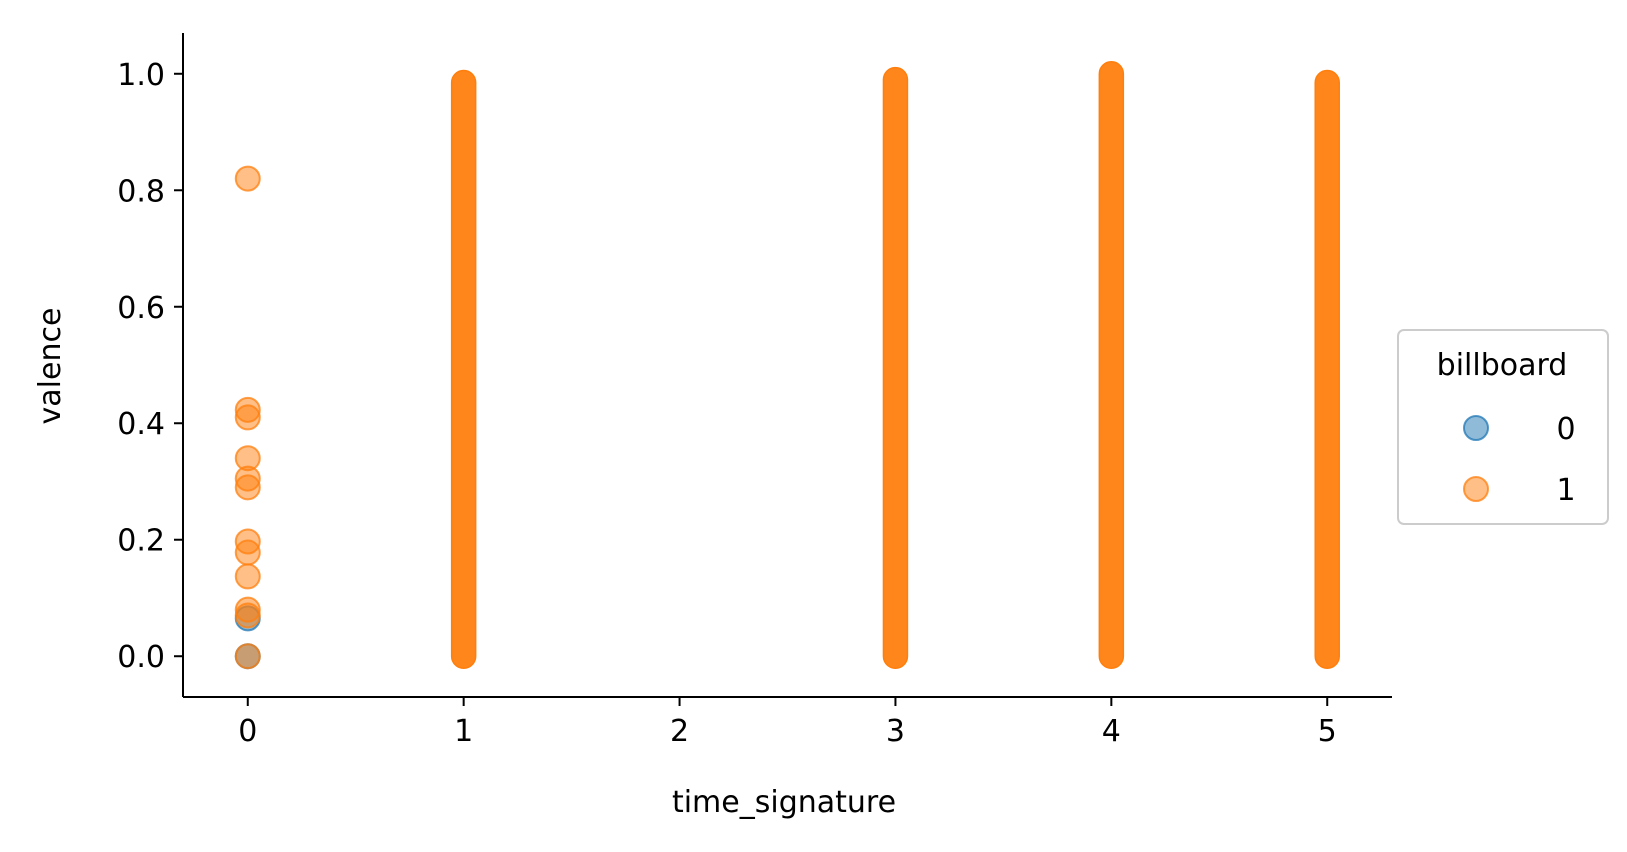  I want to click on legend: billboard 0 1, so click(1503, 427).